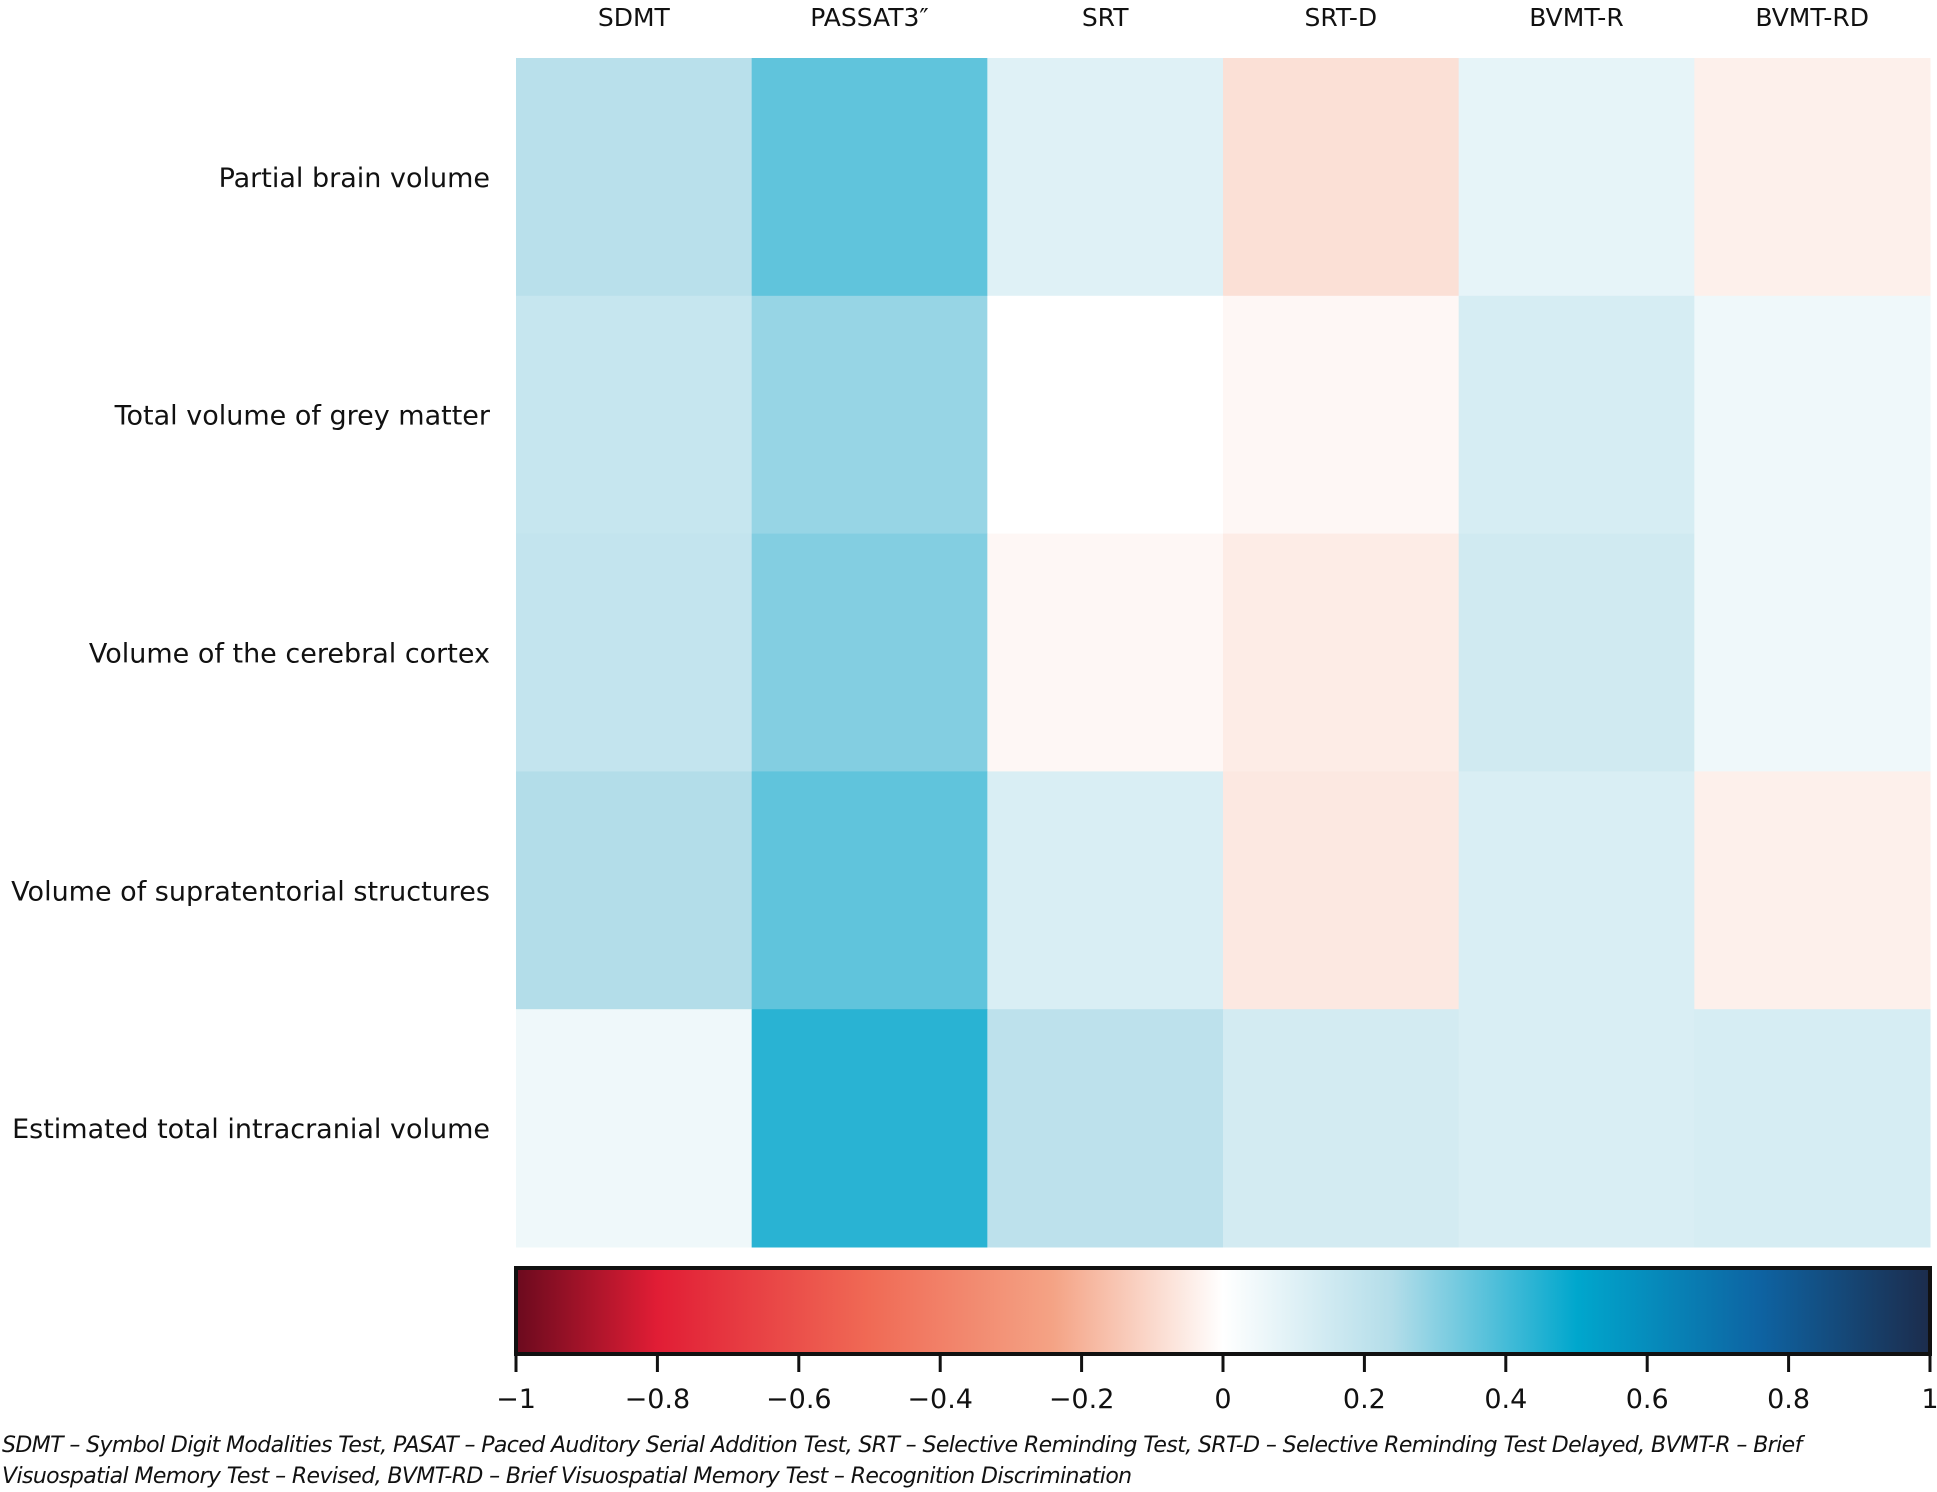 This screenshot has height=1492, width=1937. Describe the element at coordinates (658, 1399) in the screenshot. I see `colorbar-tick-label: −0.8` at that location.